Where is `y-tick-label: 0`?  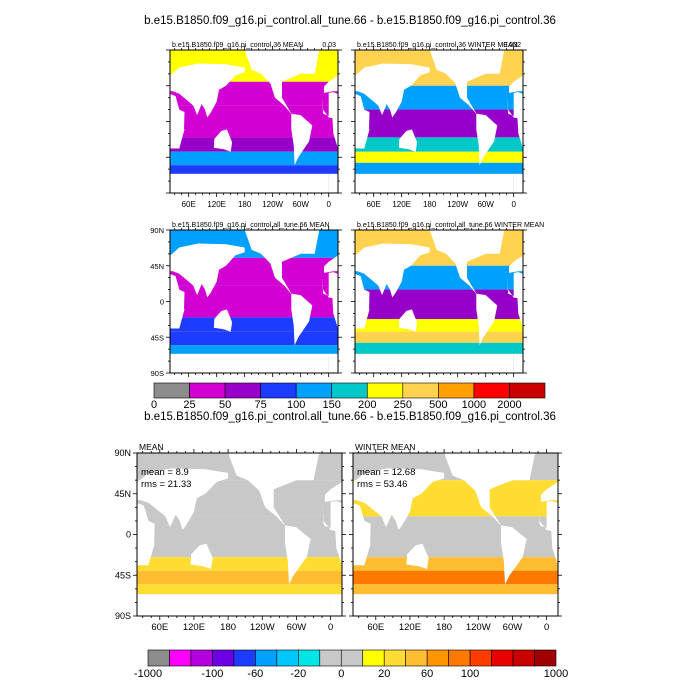 y-tick-label: 0 is located at coordinates (162, 302).